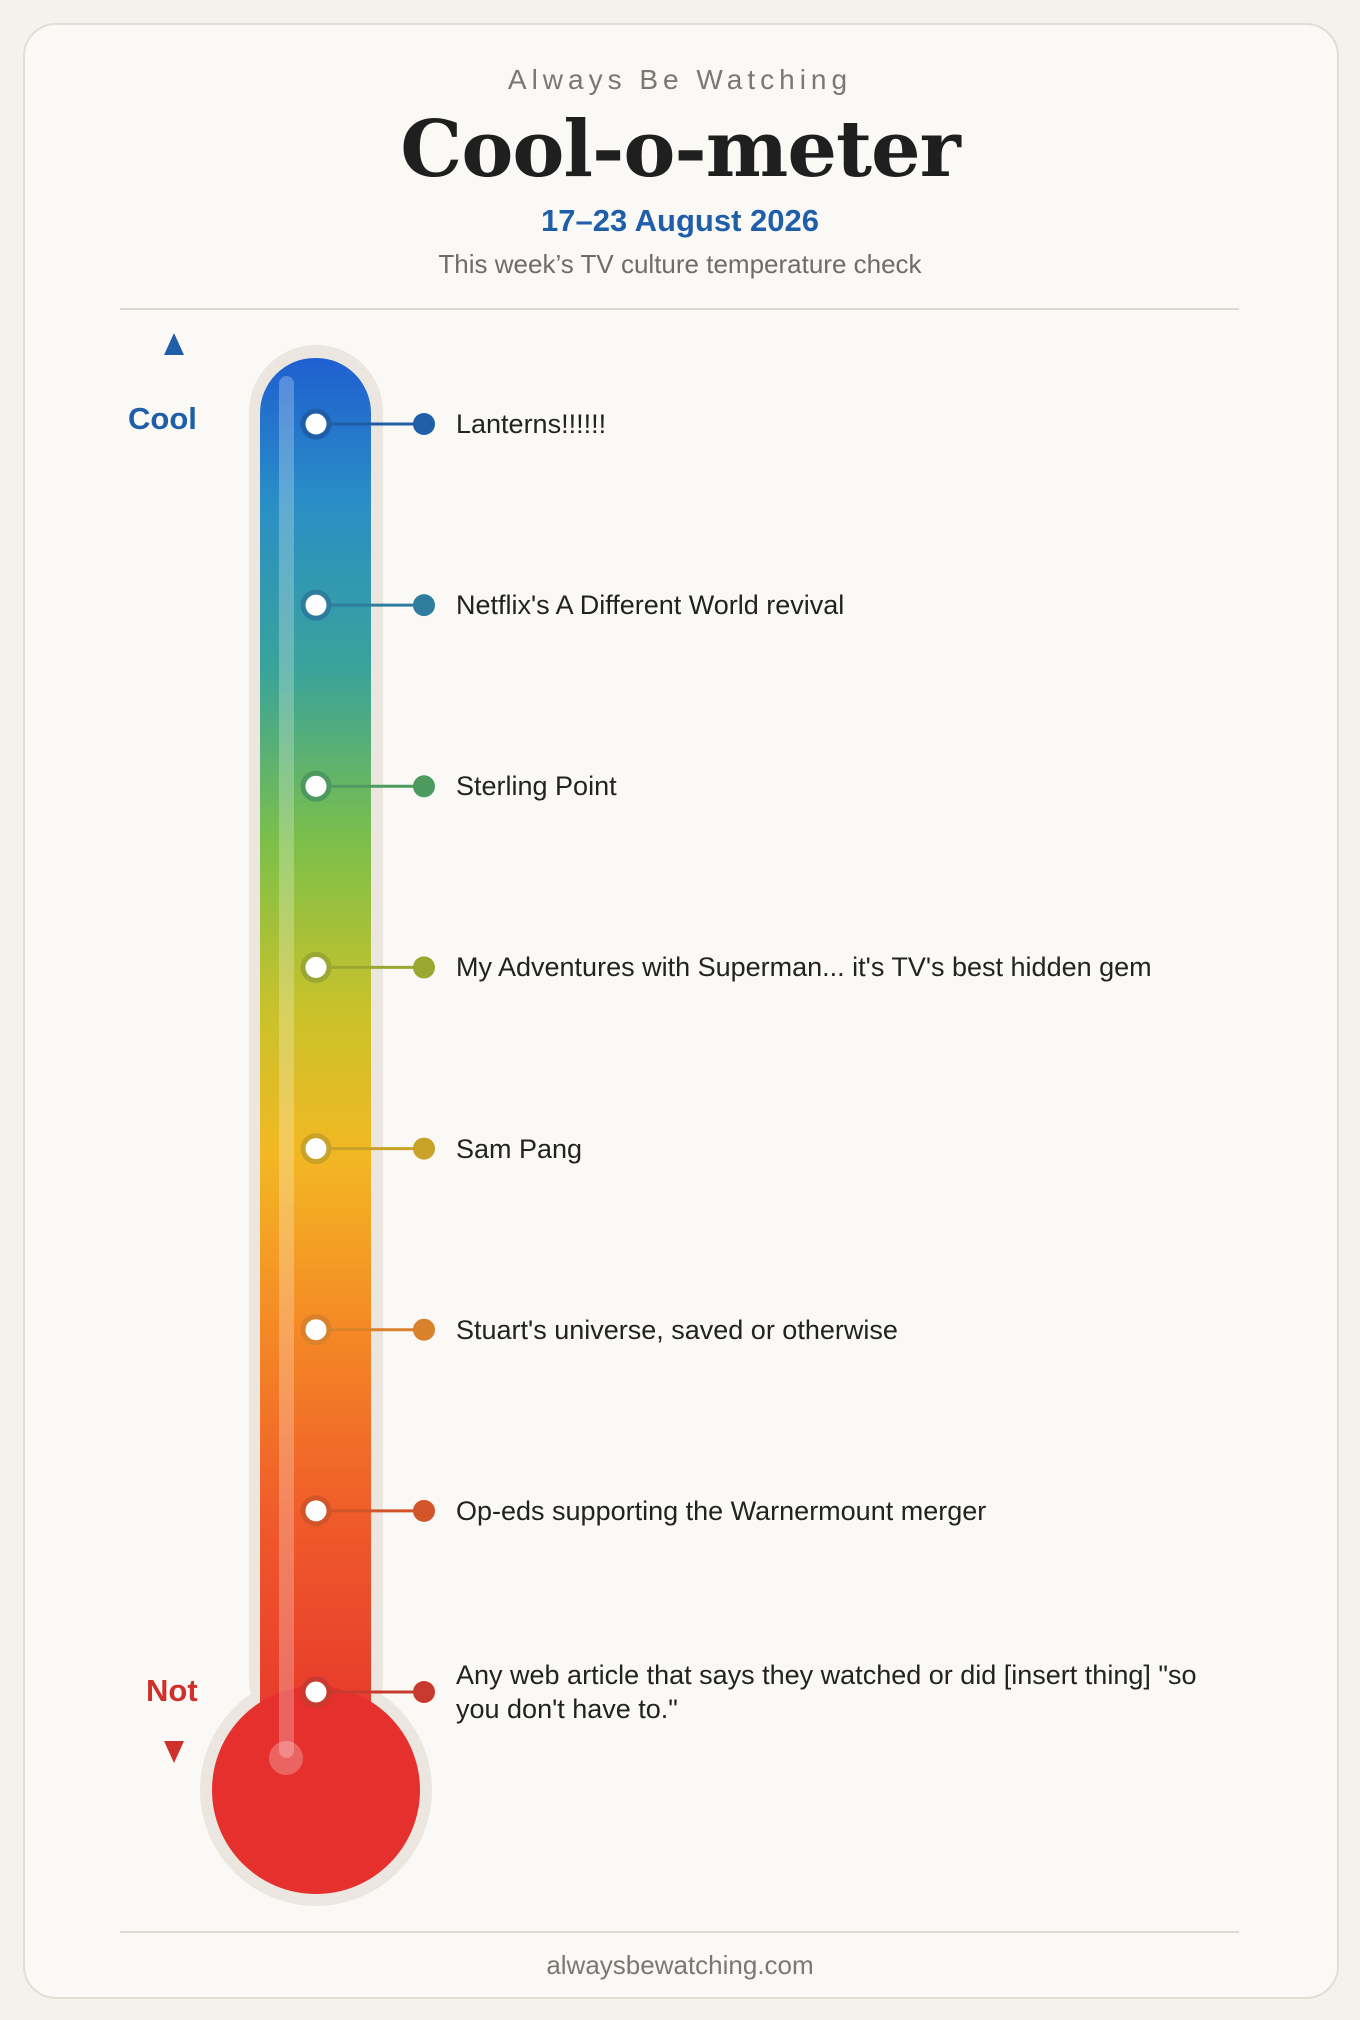 Image resolution: width=1360 pixels, height=2020 pixels. I want to click on scale-bottom: Not, so click(172, 1690).